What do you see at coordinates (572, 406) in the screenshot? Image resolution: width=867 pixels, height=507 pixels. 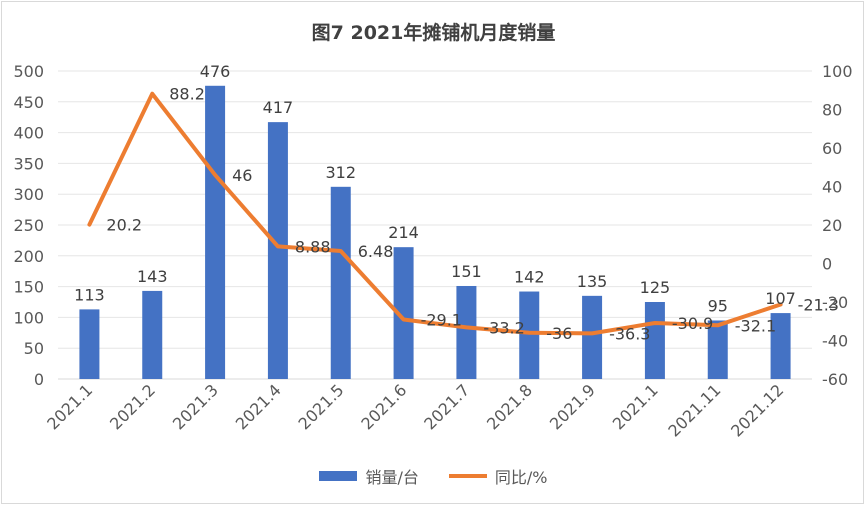 I see `x-tick: 2021.9` at bounding box center [572, 406].